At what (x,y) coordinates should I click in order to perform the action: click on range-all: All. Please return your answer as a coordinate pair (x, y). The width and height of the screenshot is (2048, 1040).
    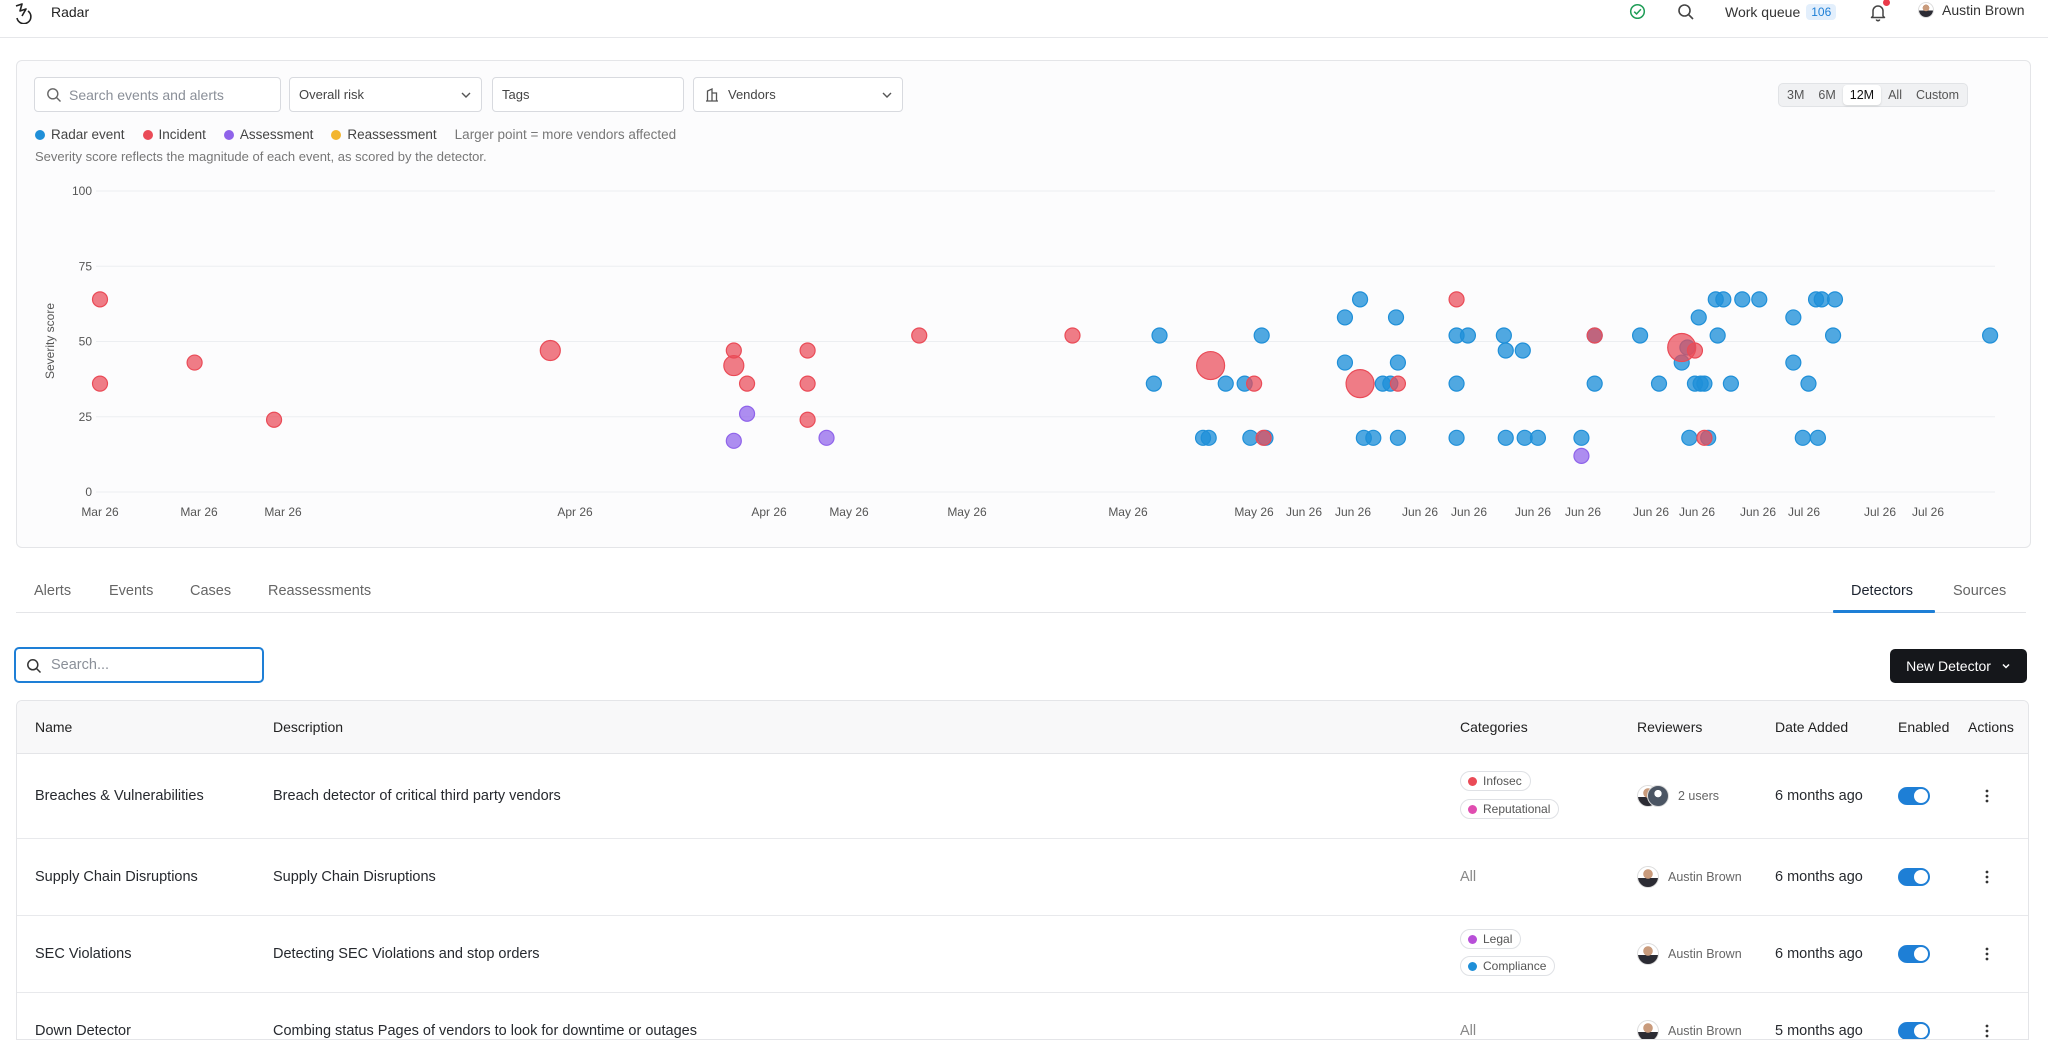
    Looking at the image, I should click on (1895, 95).